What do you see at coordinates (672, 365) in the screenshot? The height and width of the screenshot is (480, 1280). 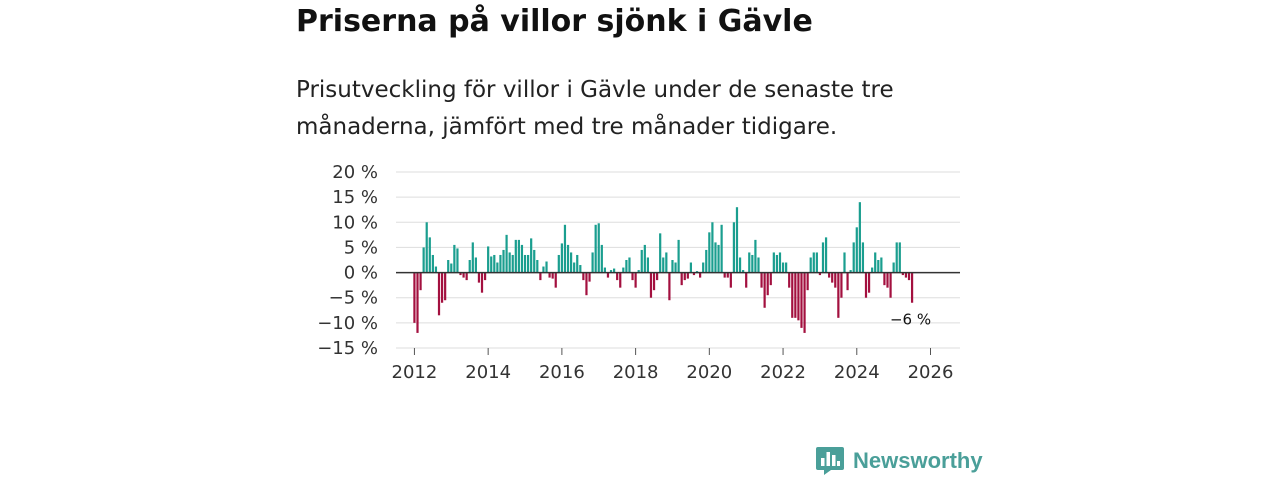 I see `x-axis: 2012 2014 2016 2018 2020 2022 2024 2026` at bounding box center [672, 365].